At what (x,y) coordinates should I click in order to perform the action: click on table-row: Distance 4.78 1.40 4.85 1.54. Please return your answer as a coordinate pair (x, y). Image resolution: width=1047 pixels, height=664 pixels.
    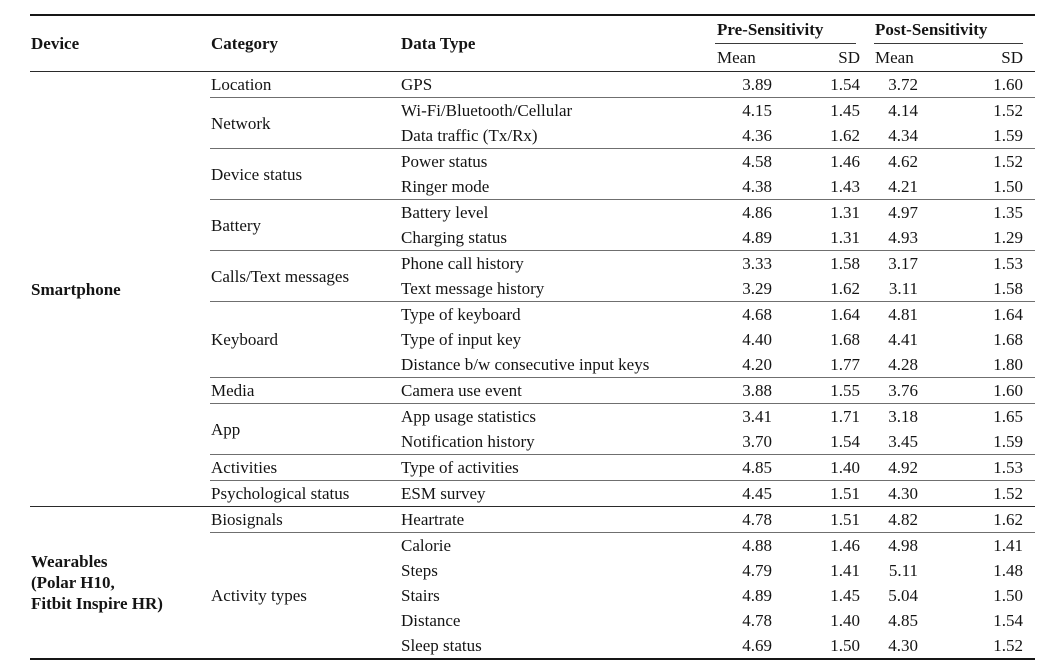
    Looking at the image, I should click on (532, 620).